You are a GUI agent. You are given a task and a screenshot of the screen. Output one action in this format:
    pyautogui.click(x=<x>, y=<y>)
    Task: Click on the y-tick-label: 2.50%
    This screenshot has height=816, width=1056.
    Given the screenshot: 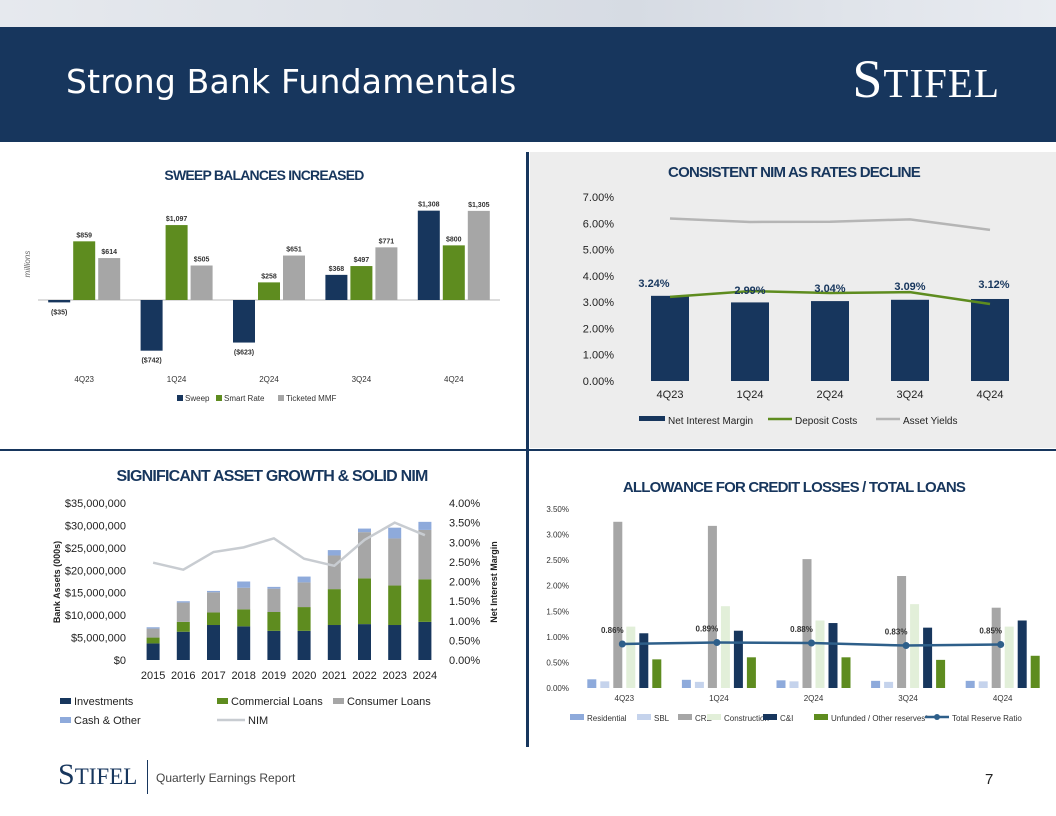 What is the action you would take?
    pyautogui.click(x=557, y=560)
    